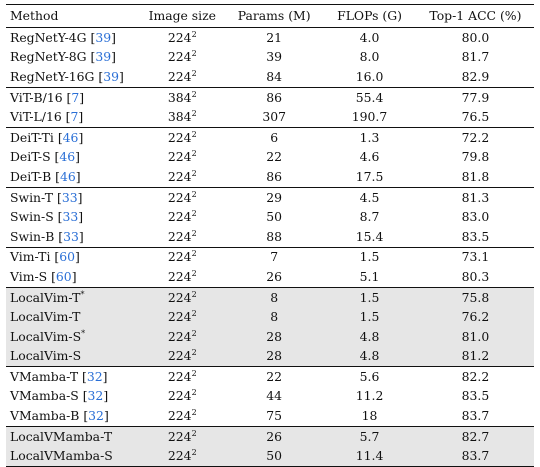 The width and height of the screenshot is (540, 467). What do you see at coordinates (32, 137) in the screenshot?
I see `method-name: DeiT-Ti` at bounding box center [32, 137].